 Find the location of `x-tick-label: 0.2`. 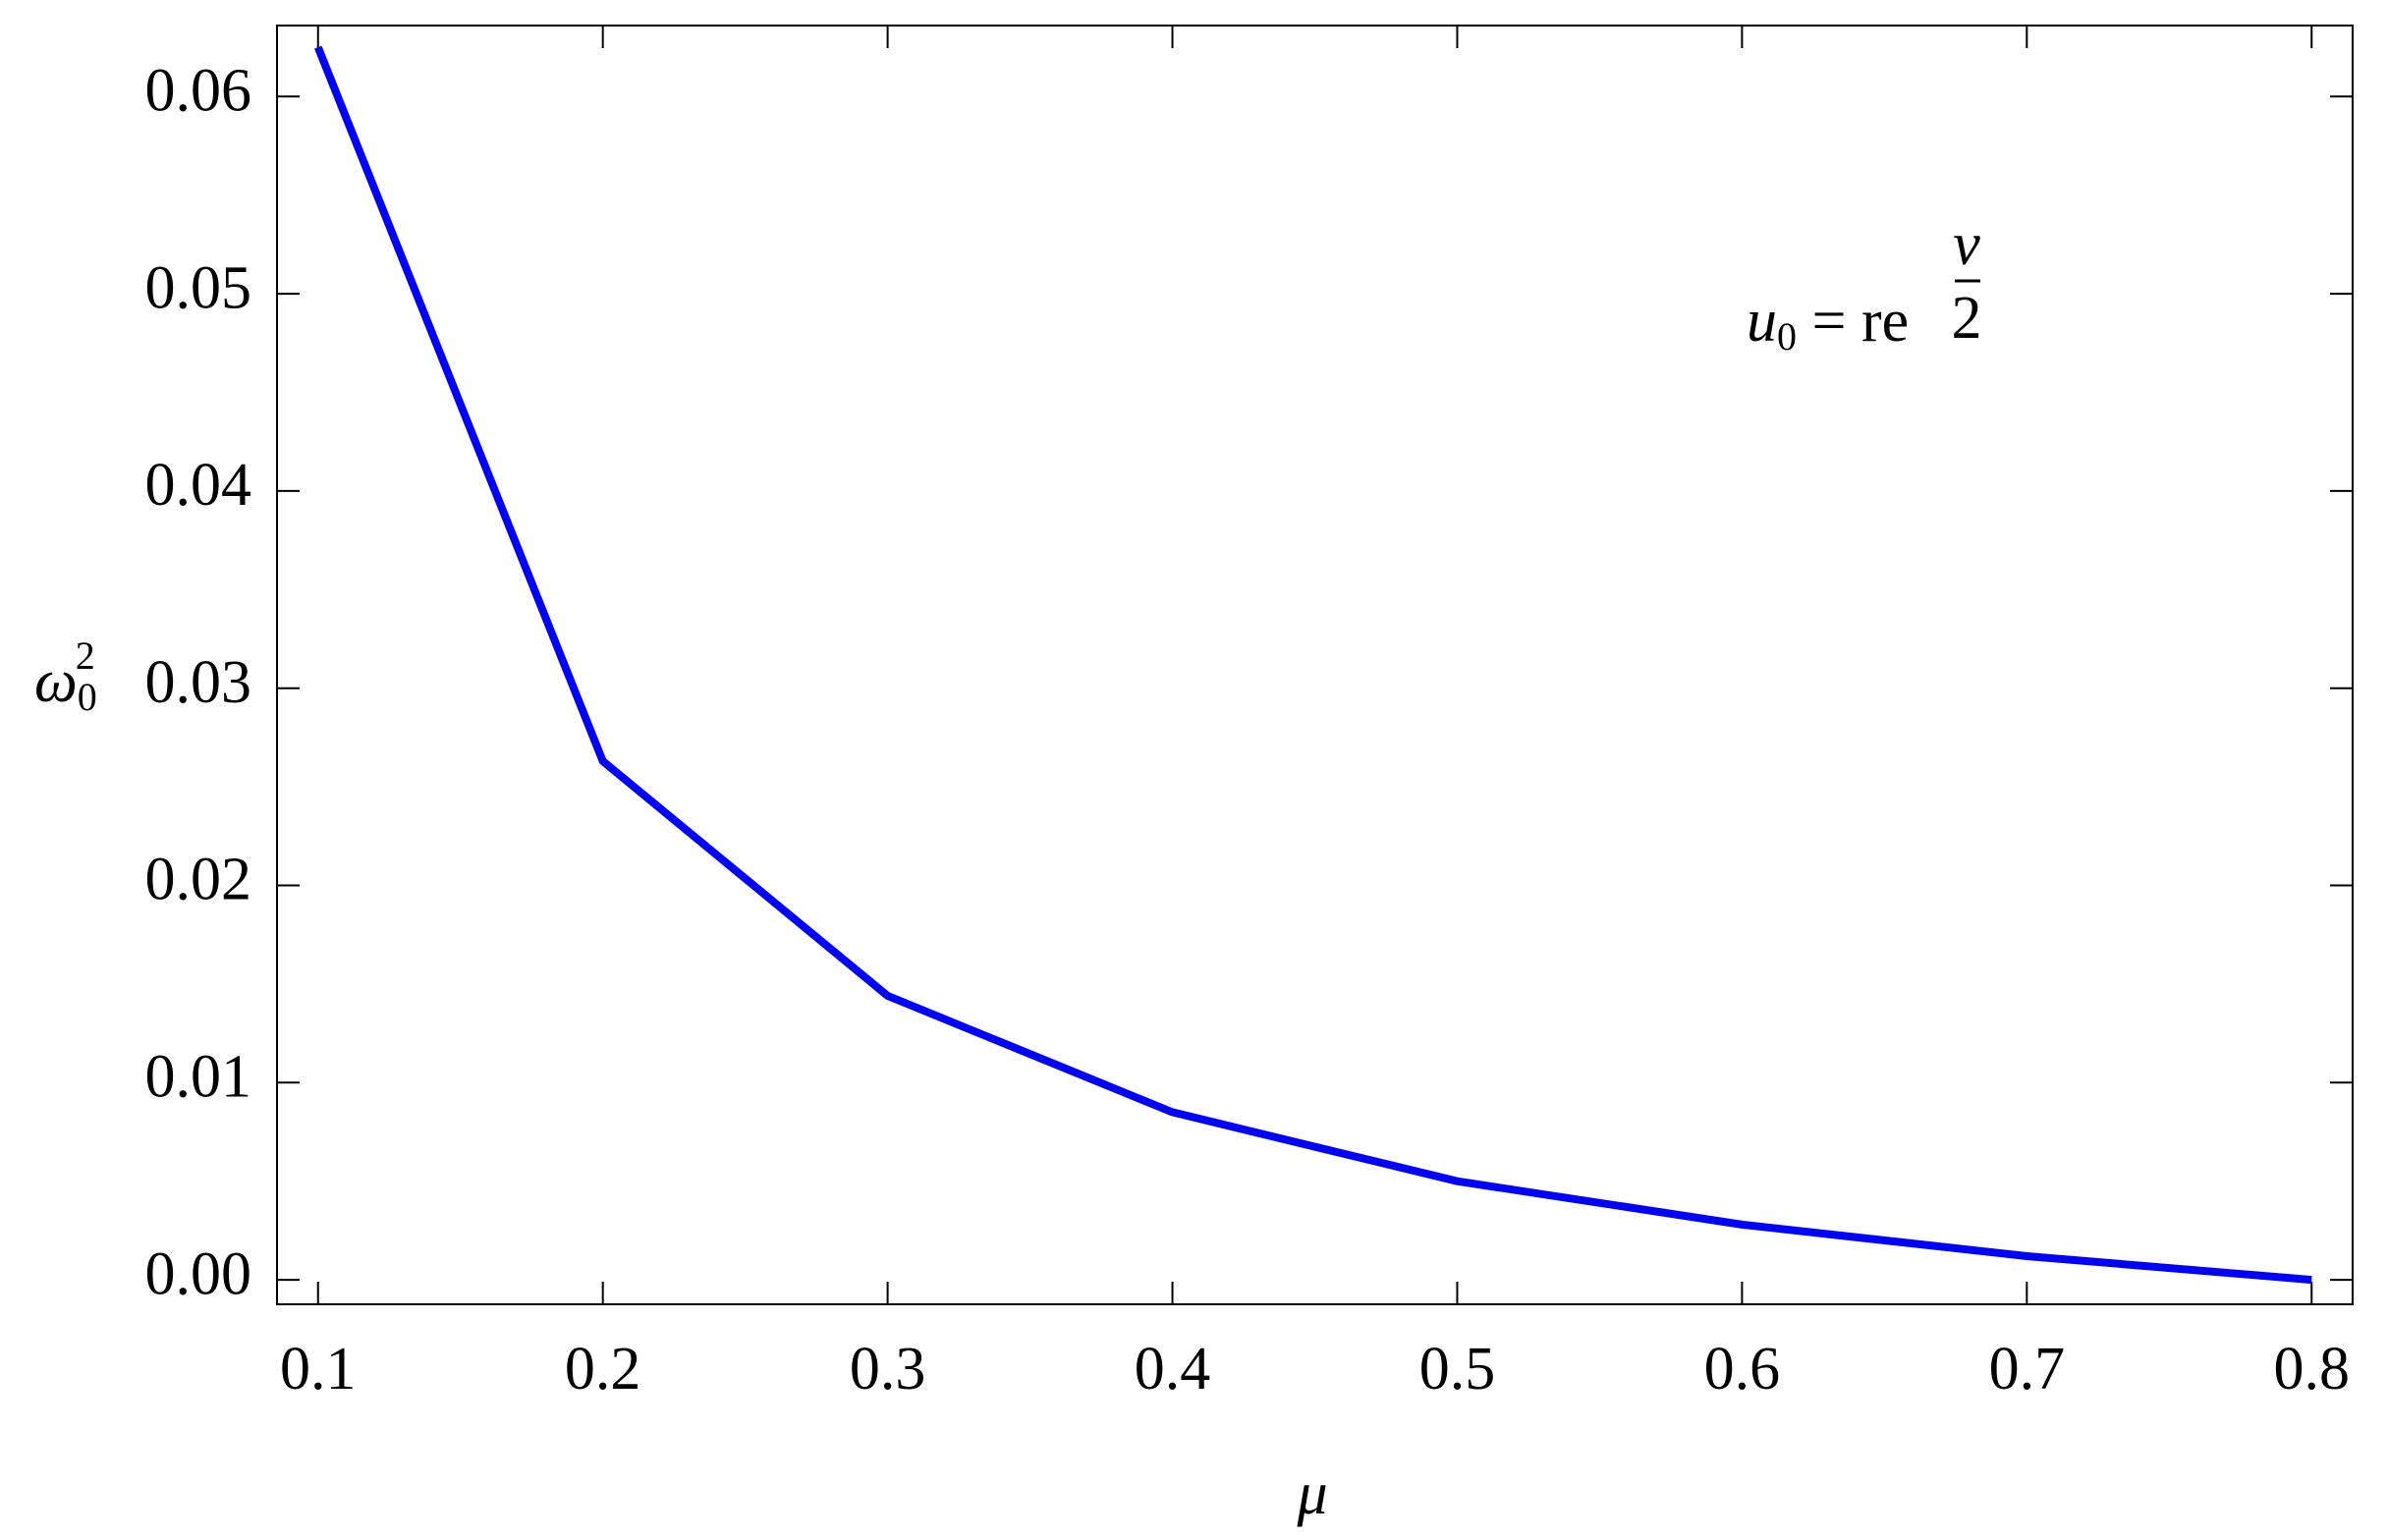

x-tick-label: 0.2 is located at coordinates (603, 1369).